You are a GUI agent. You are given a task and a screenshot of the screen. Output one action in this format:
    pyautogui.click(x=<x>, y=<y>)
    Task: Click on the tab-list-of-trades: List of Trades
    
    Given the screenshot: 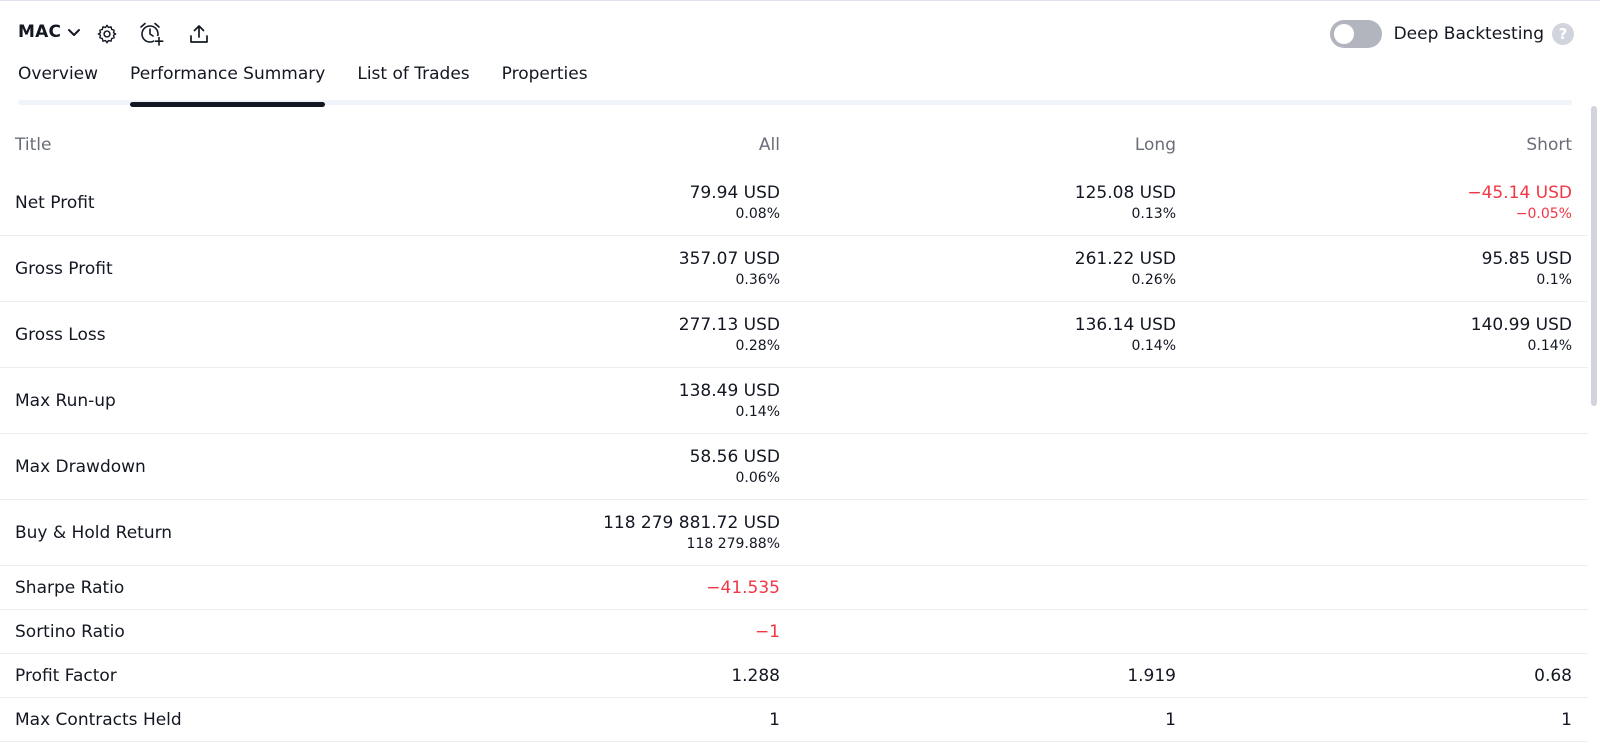 What is the action you would take?
    pyautogui.click(x=413, y=74)
    